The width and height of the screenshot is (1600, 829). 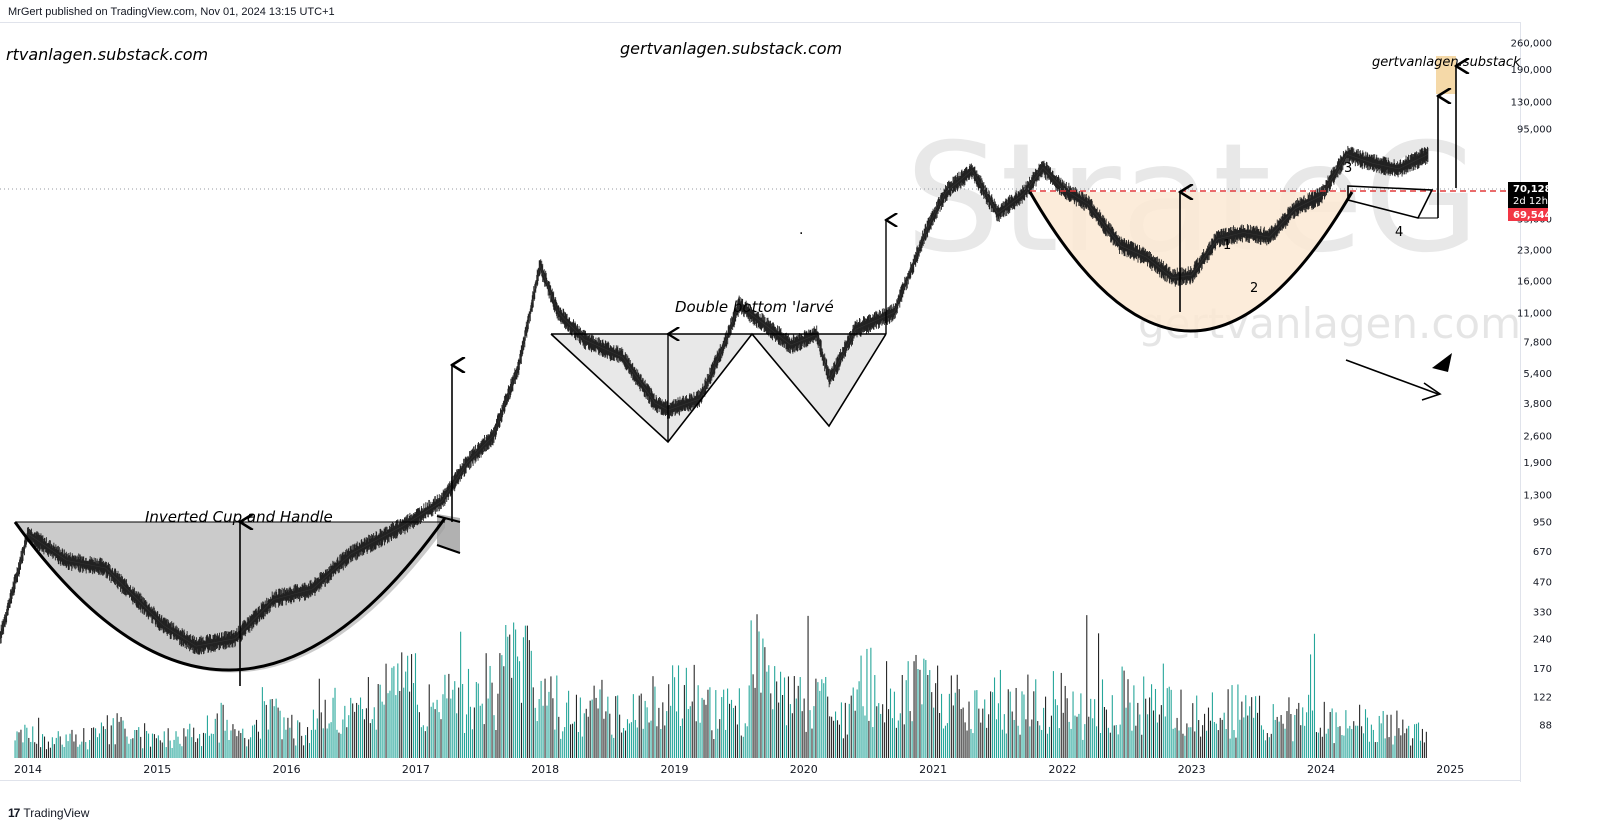 I want to click on top-divider, so click(x=760, y=22).